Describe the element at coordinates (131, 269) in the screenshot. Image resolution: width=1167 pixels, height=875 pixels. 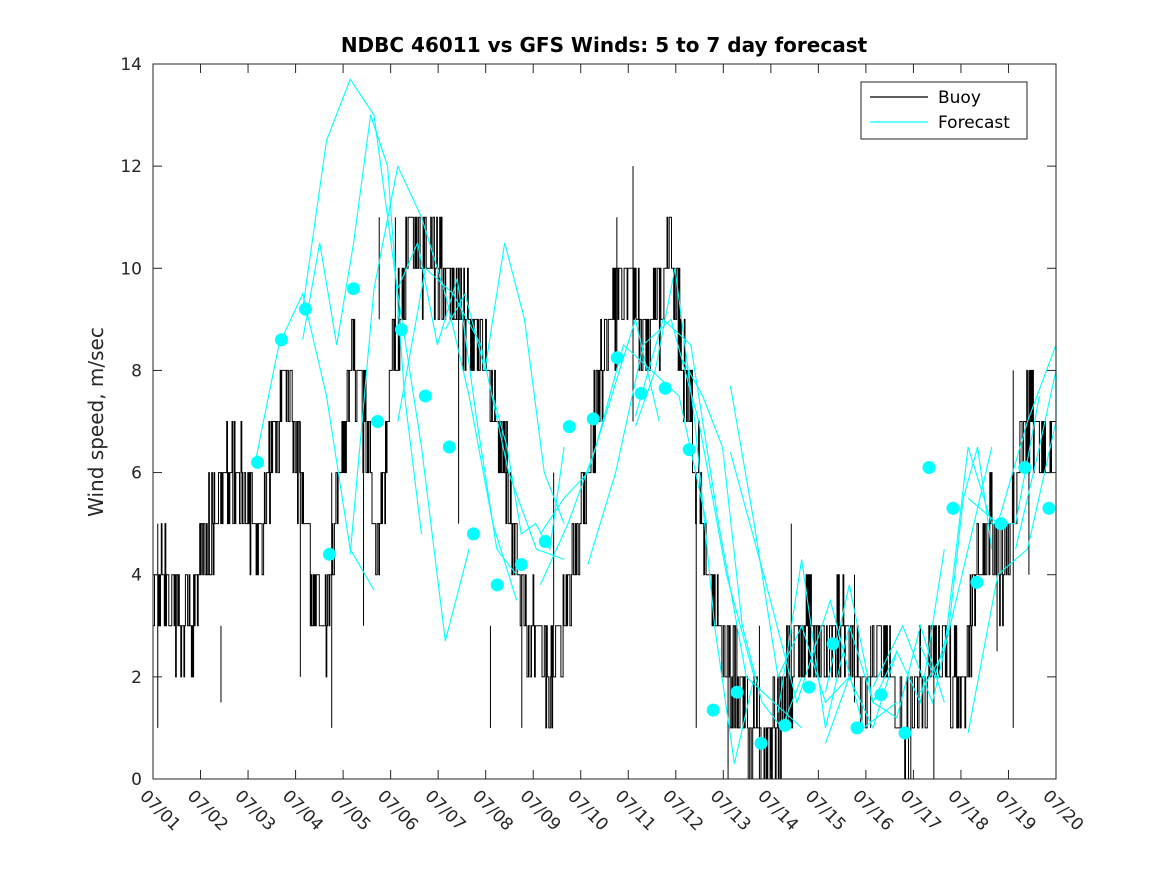
I see `y-tick-label-5: 10` at that location.